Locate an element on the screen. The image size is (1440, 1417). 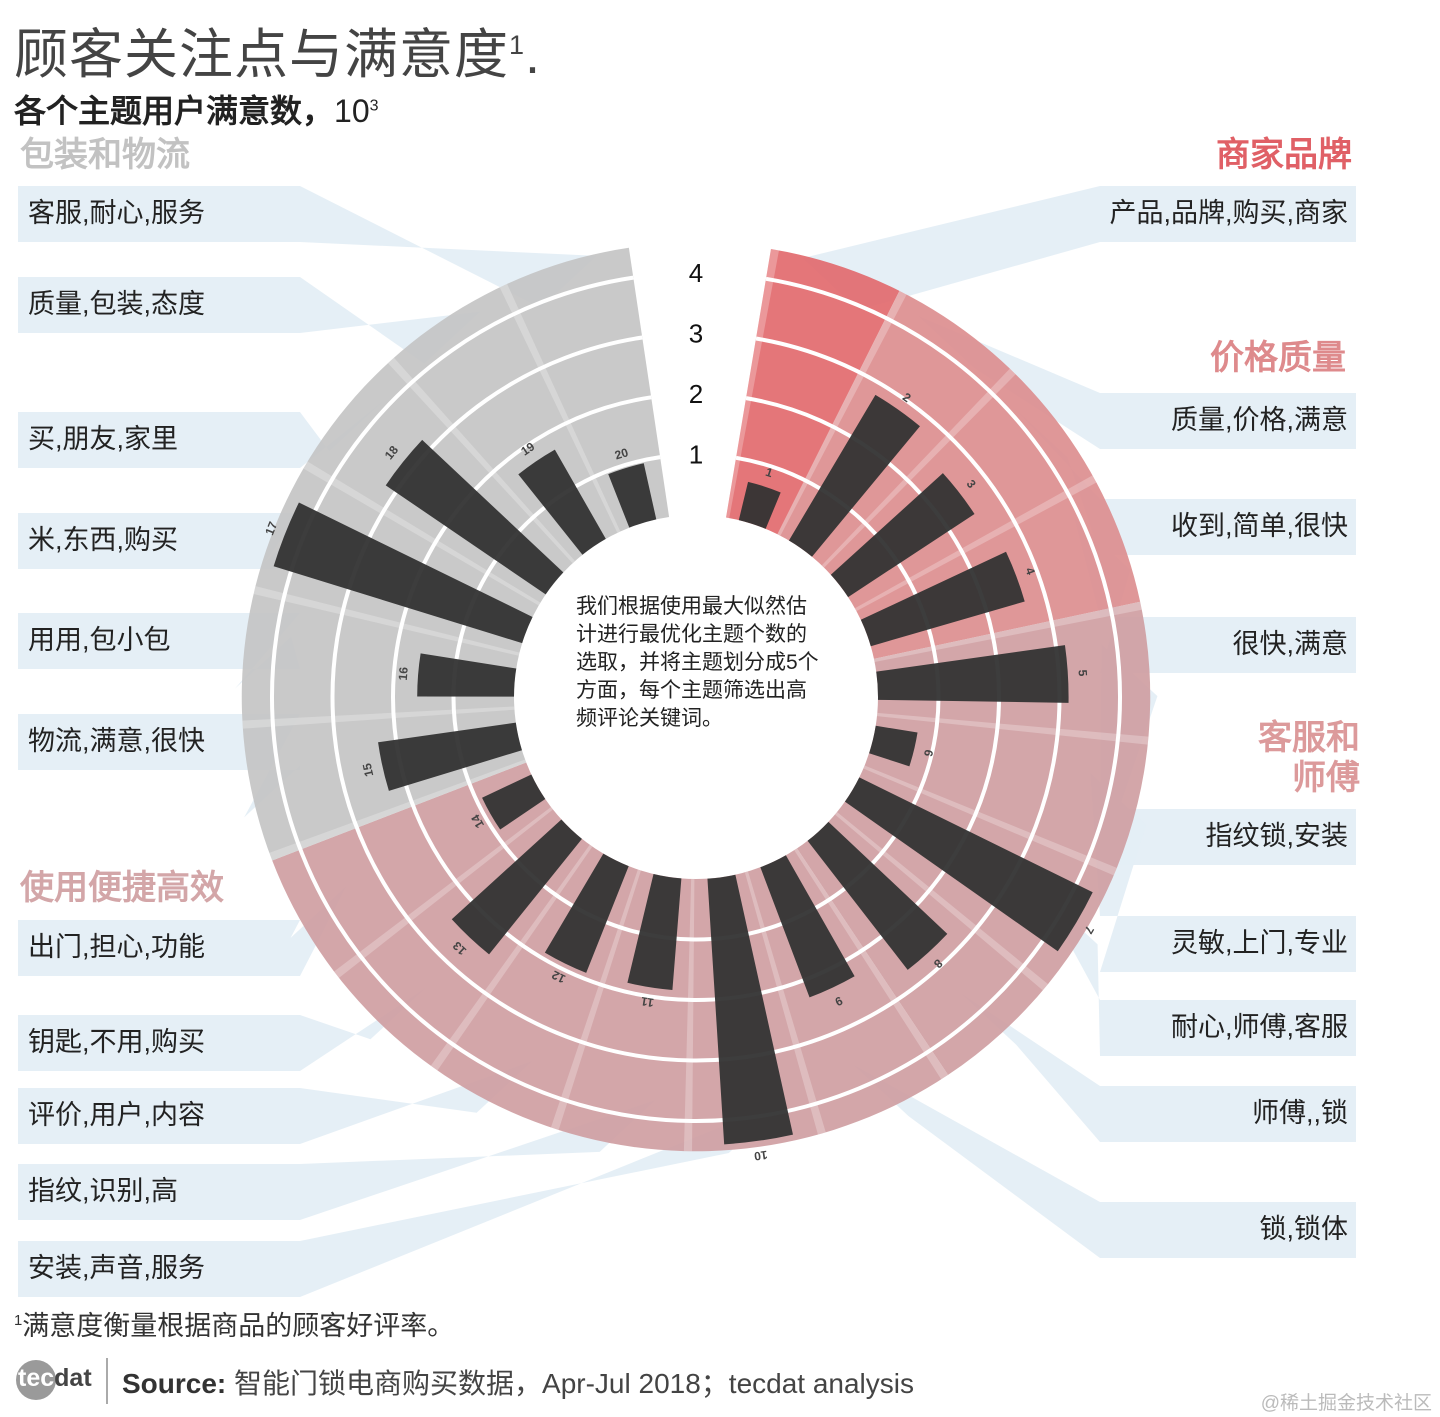
sector-logistics is located at coordinates (455, 554).